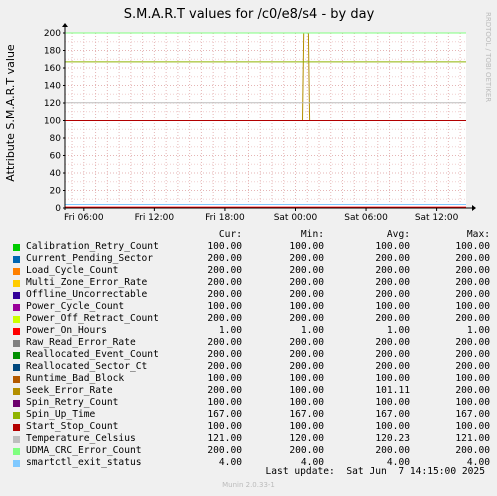 This screenshot has width=497, height=496. I want to click on x-tick-label: Fri 12:00, so click(155, 218).